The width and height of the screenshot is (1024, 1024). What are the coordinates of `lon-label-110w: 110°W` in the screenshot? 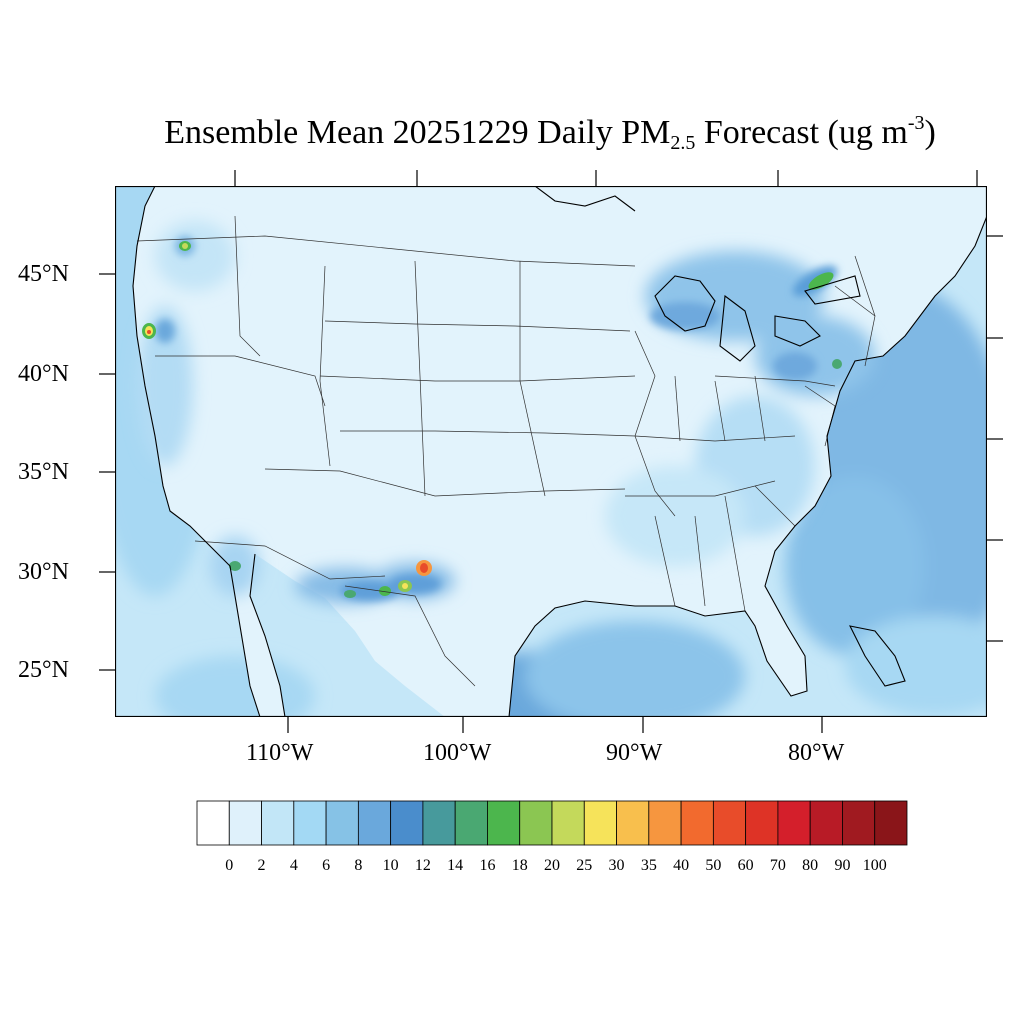 It's located at (280, 753).